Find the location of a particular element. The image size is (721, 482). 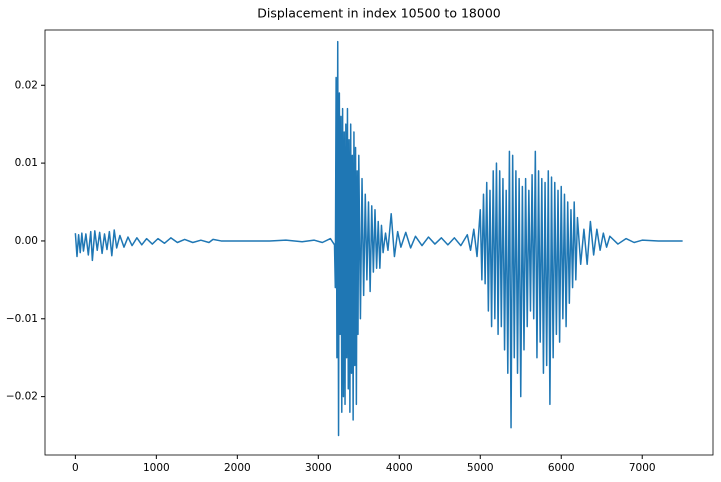

x-tick-label: 6000 is located at coordinates (561, 468).